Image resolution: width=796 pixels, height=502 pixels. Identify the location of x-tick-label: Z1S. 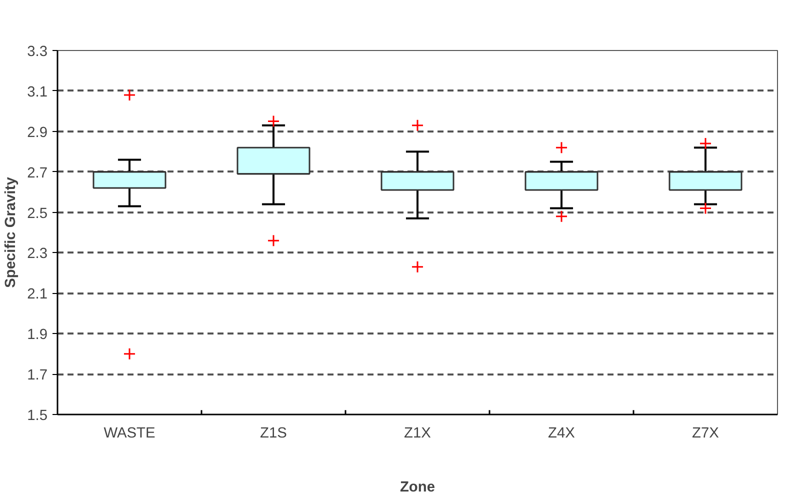
(274, 434).